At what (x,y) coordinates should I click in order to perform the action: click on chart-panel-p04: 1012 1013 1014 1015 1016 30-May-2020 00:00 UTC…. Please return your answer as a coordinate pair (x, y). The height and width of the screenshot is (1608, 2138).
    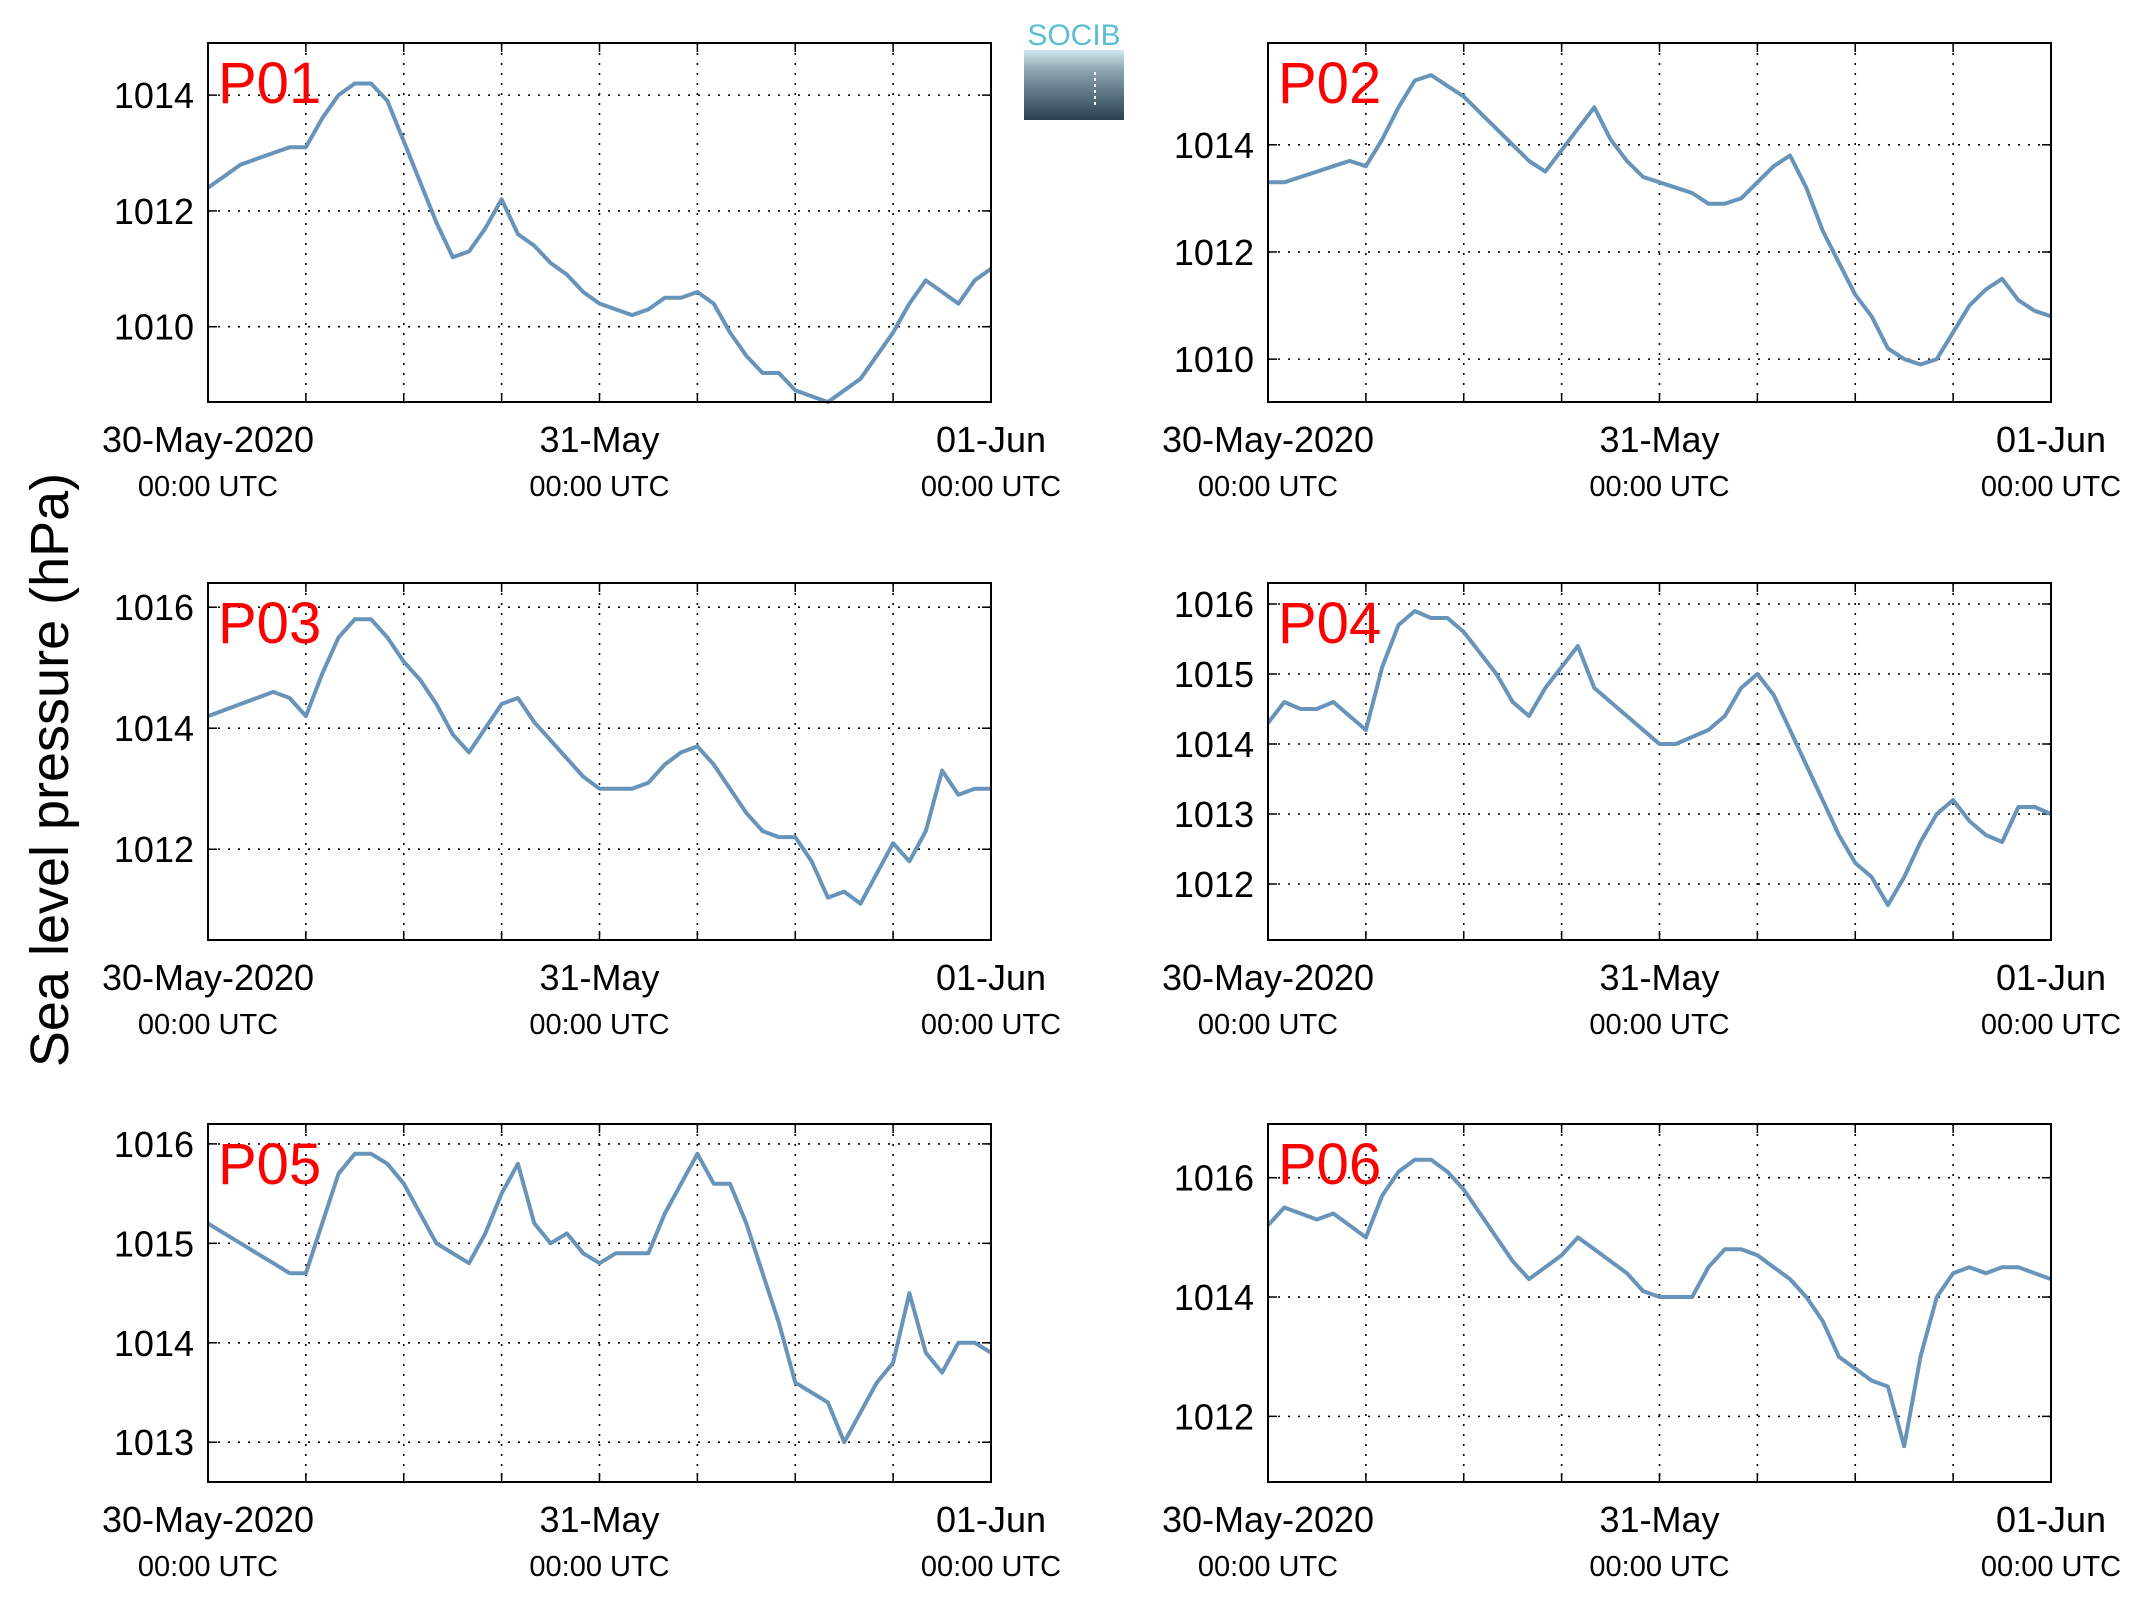
    Looking at the image, I should click on (1641, 811).